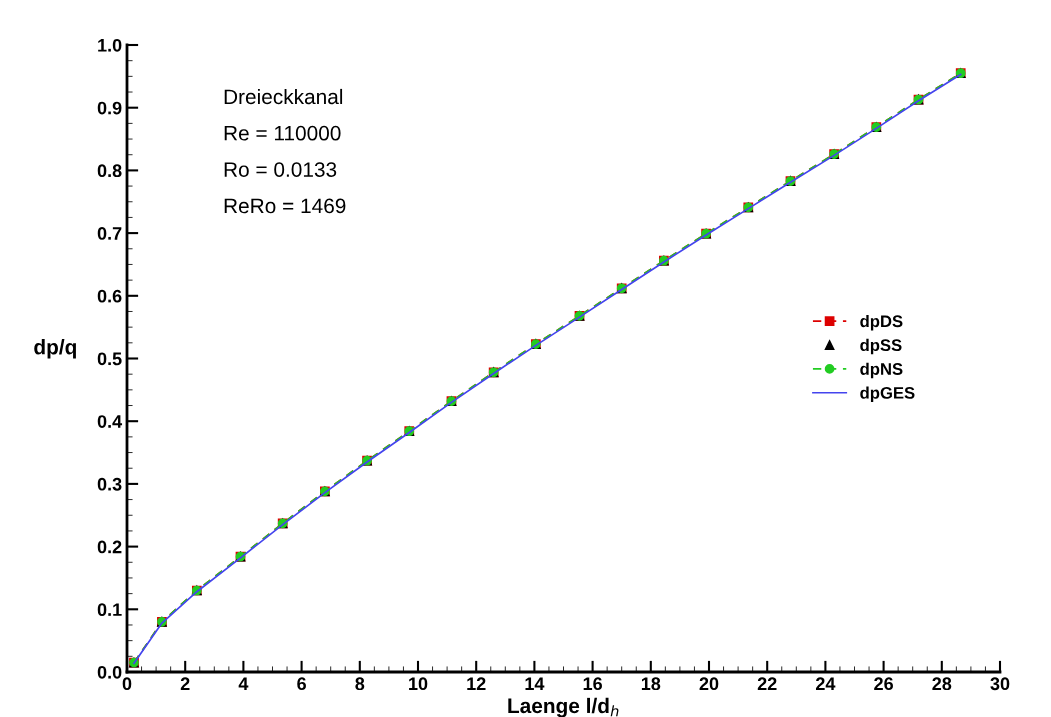  Describe the element at coordinates (109, 296) in the screenshot. I see `y-tick-label: 0.6` at that location.